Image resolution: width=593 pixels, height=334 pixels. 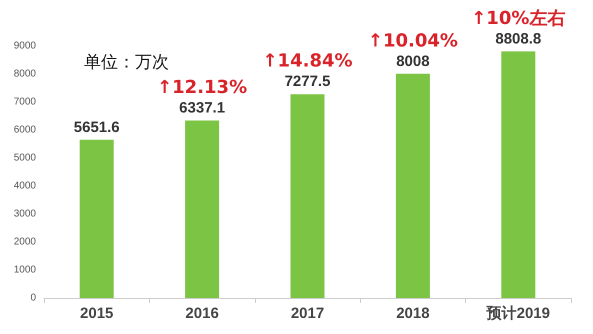 I want to click on data-label: 8008, so click(x=413, y=61).